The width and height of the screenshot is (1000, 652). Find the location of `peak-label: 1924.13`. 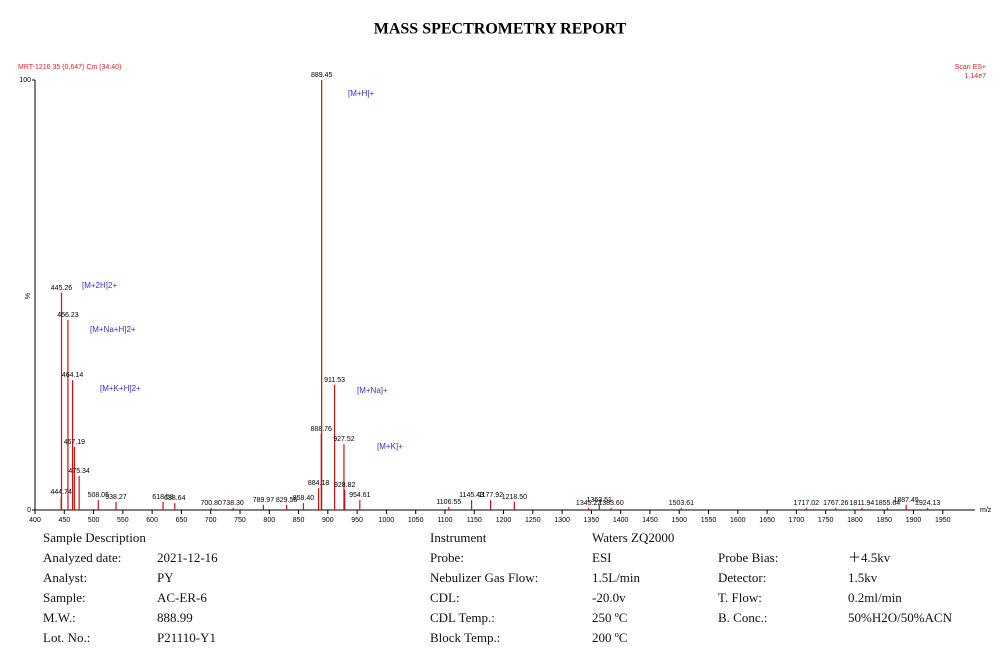

peak-label: 1924.13 is located at coordinates (927, 503).